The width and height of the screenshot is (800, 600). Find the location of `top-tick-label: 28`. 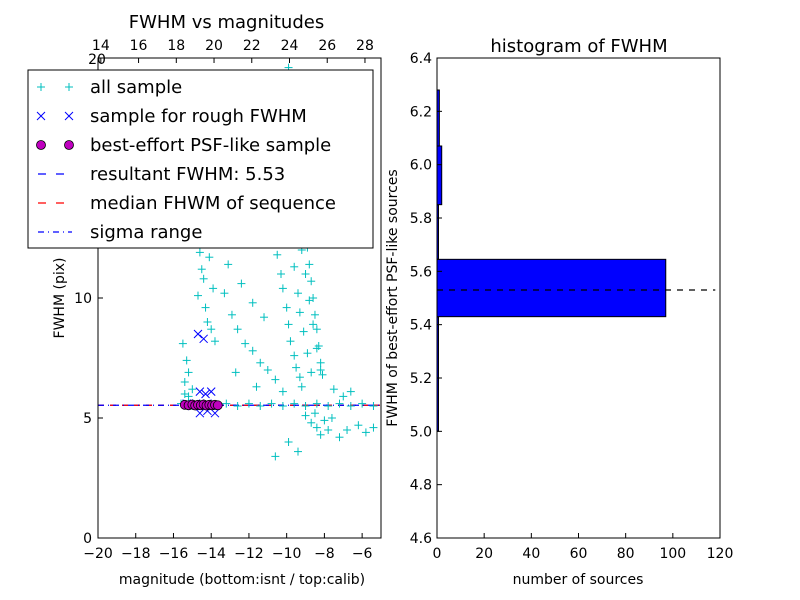

top-tick-label: 28 is located at coordinates (365, 46).